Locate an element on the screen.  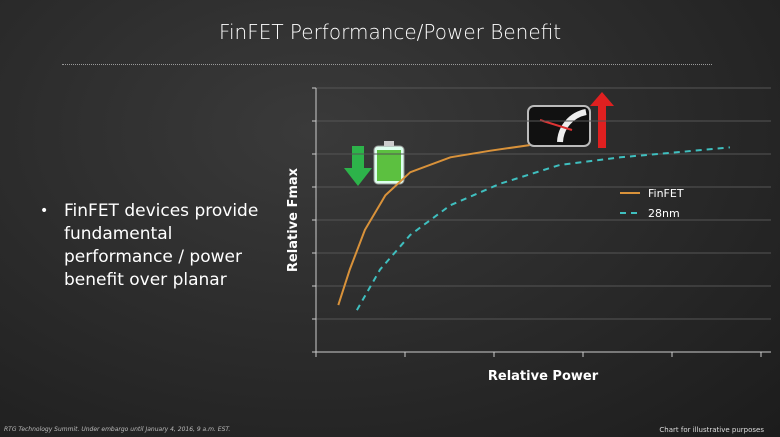
legend-label: FinFET is located at coordinates (666, 193).